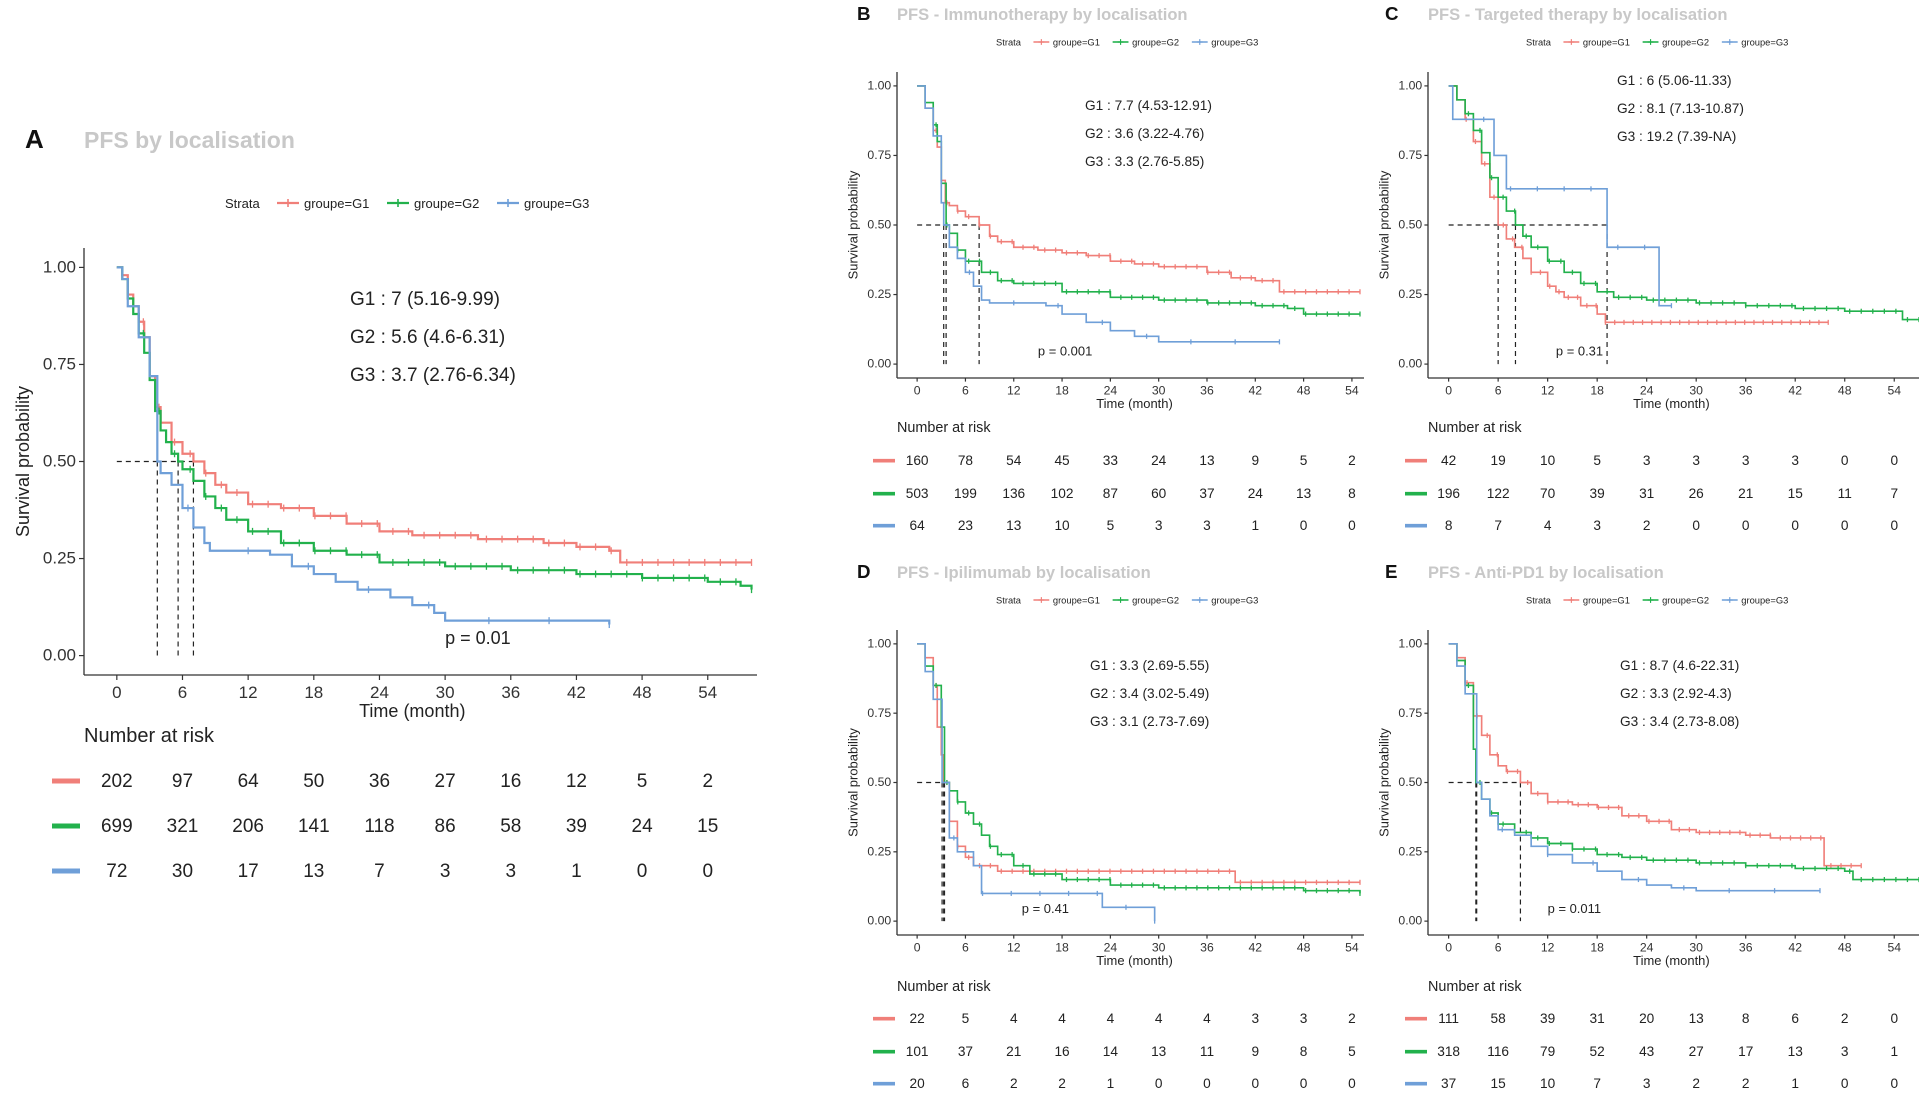 Image resolution: width=1919 pixels, height=1095 pixels. I want to click on risk-count-g2: 9, so click(1255, 1051).